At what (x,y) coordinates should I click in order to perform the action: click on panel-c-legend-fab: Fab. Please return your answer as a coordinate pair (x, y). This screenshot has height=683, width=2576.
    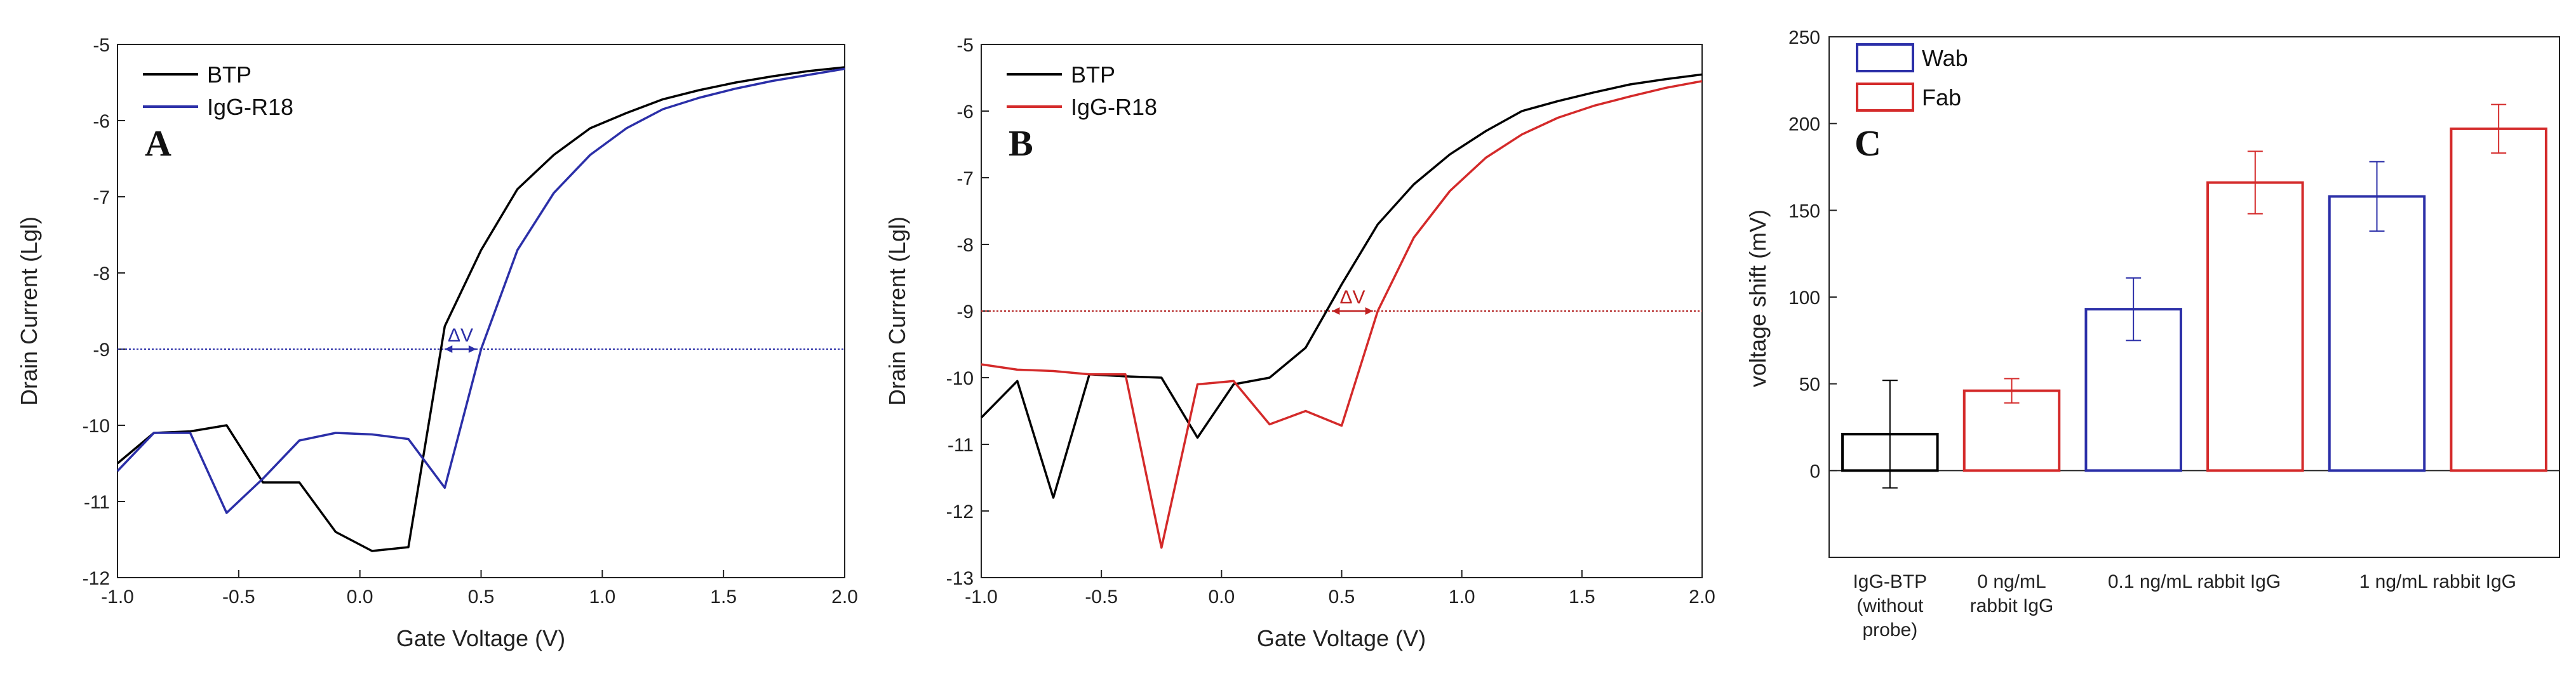
    Looking at the image, I should click on (1941, 97).